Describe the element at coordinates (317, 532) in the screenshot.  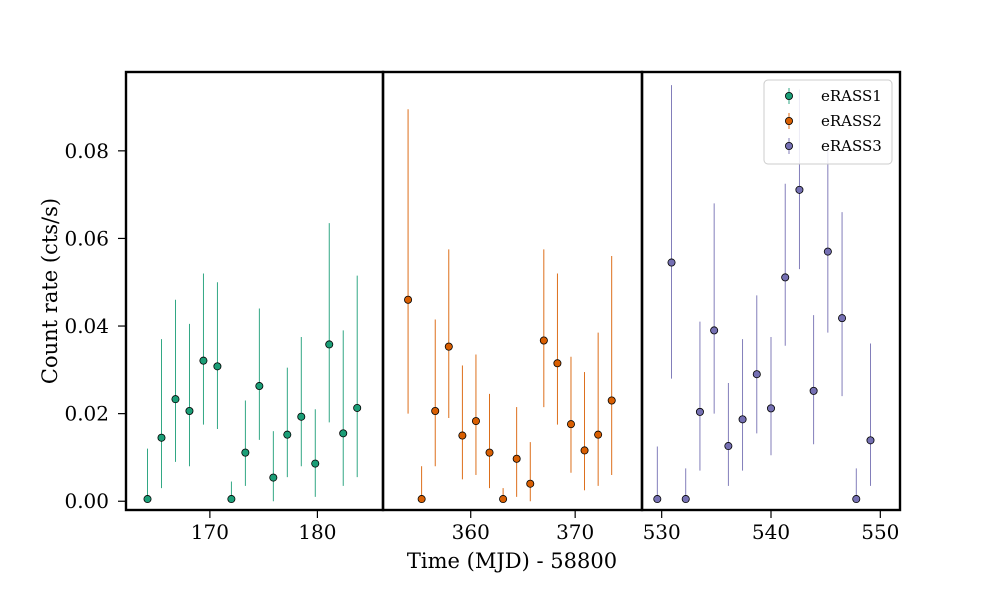
I see `x-tick-label: 180` at that location.